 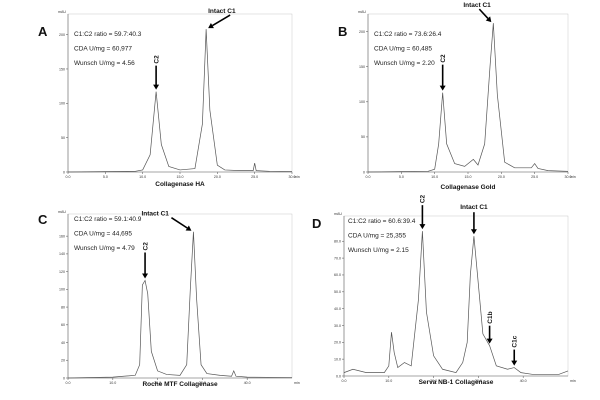 I want to click on y-tick-label: 60.0, so click(x=337, y=275).